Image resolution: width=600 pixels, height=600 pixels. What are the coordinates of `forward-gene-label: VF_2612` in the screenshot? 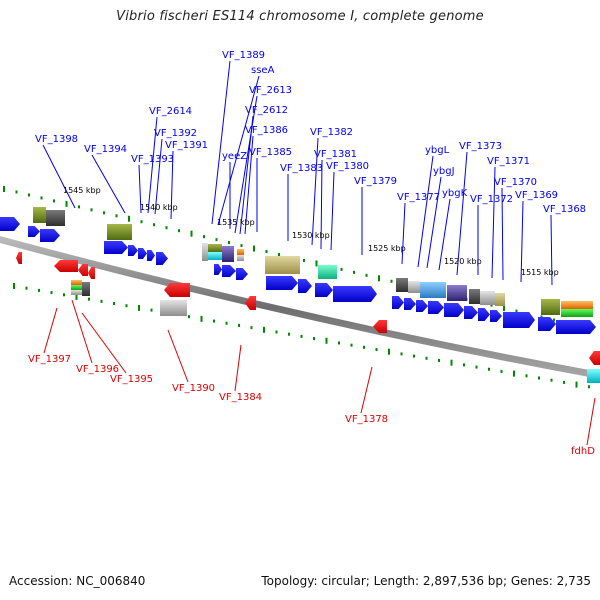 It's located at (266, 110).